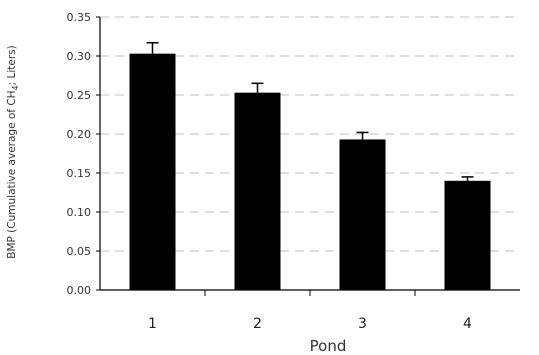  What do you see at coordinates (79, 212) in the screenshot?
I see `y-tick-label: 0.10` at bounding box center [79, 212].